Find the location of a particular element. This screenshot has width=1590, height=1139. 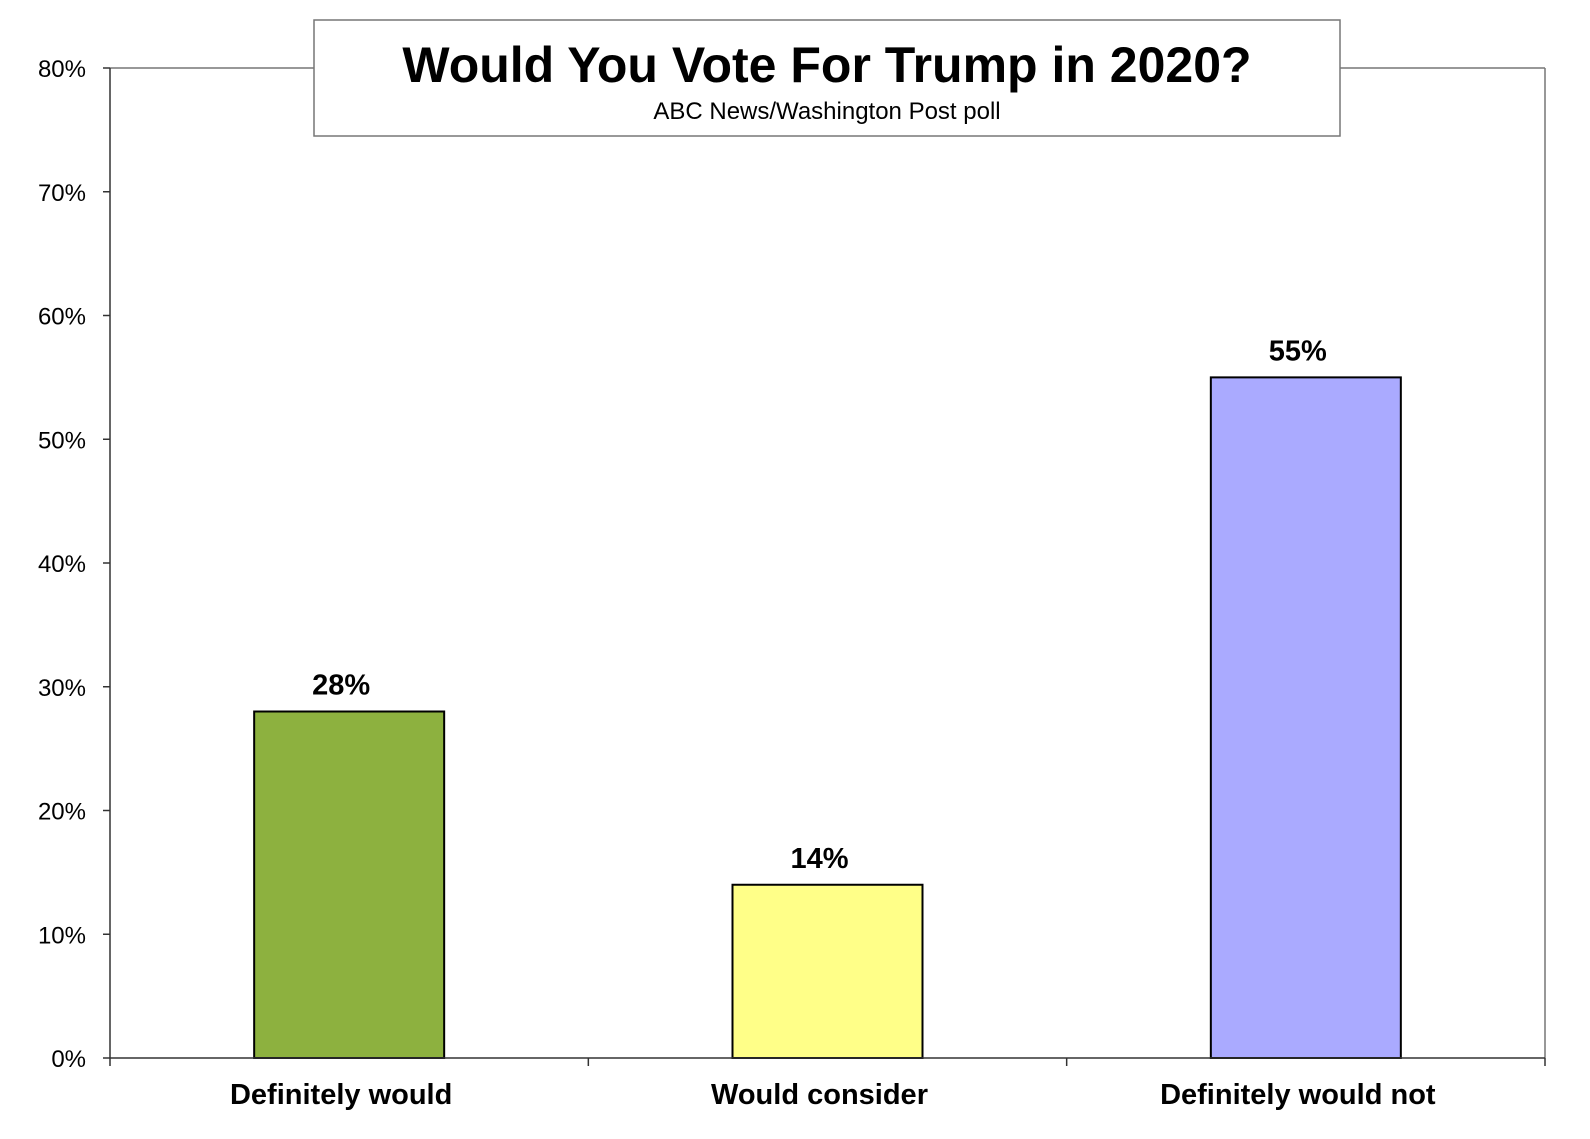

data-label: 14% is located at coordinates (819, 859).